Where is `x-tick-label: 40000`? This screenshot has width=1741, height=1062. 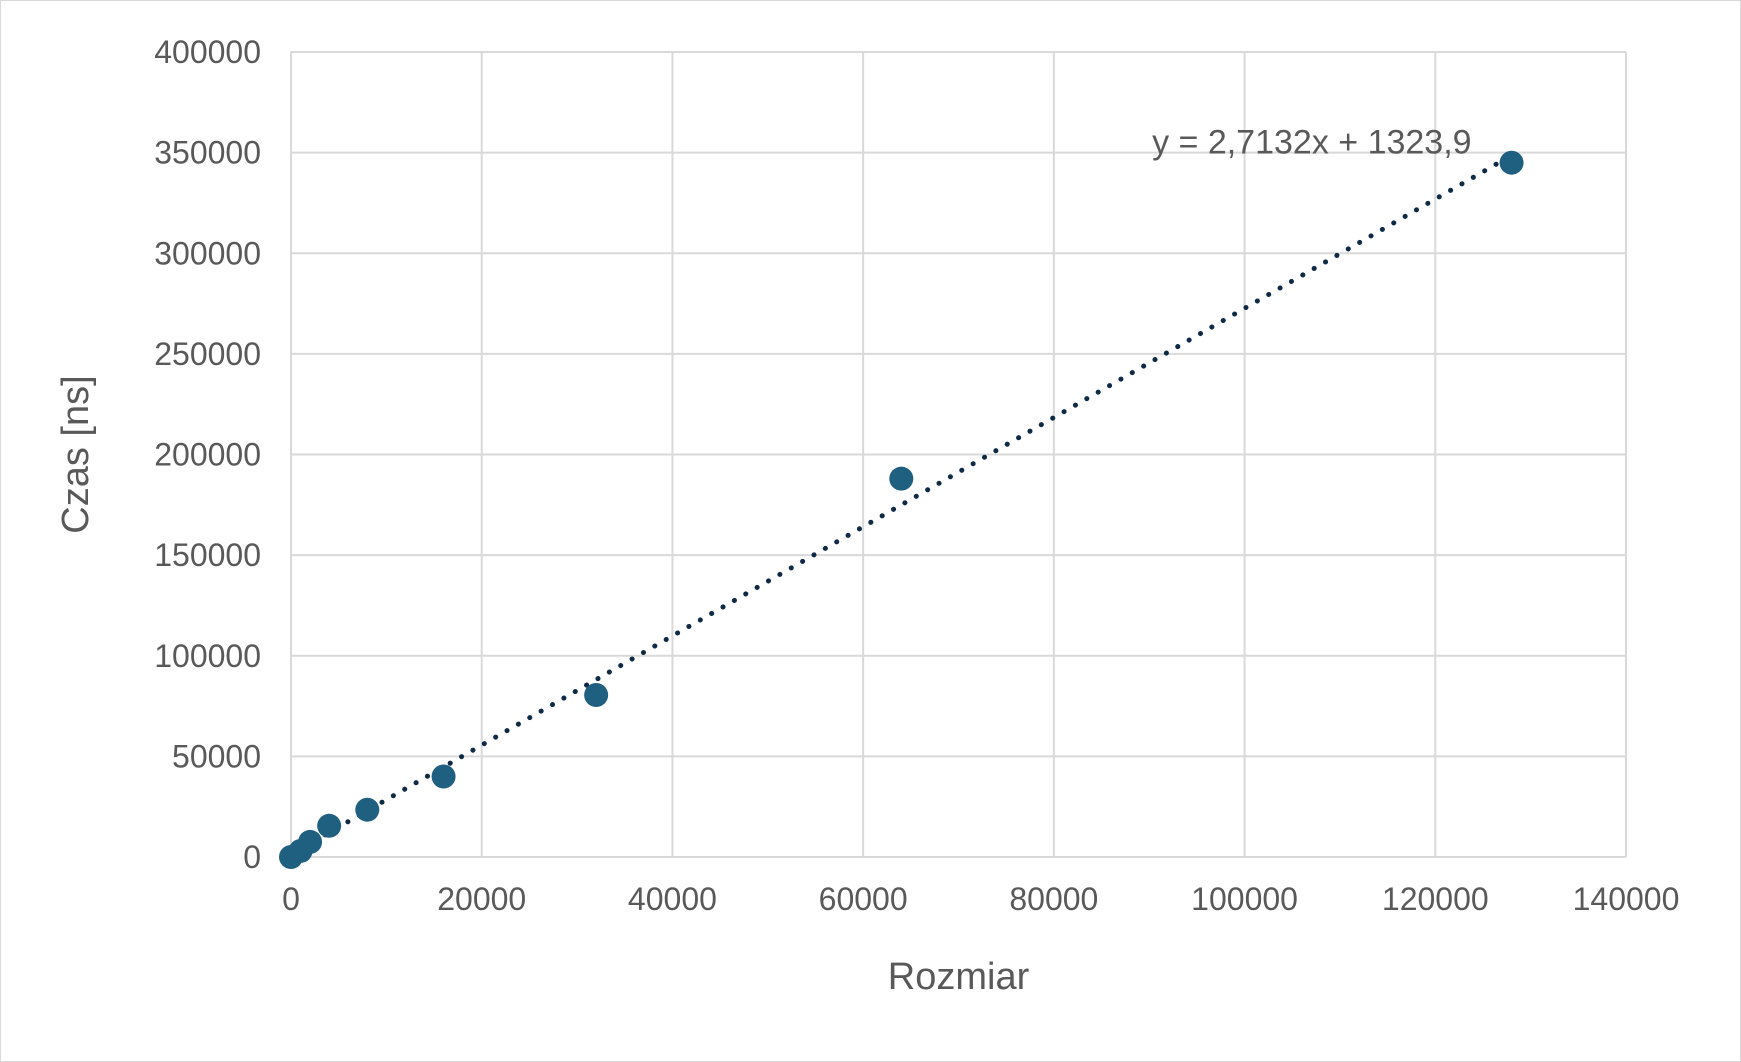
x-tick-label: 40000 is located at coordinates (672, 899).